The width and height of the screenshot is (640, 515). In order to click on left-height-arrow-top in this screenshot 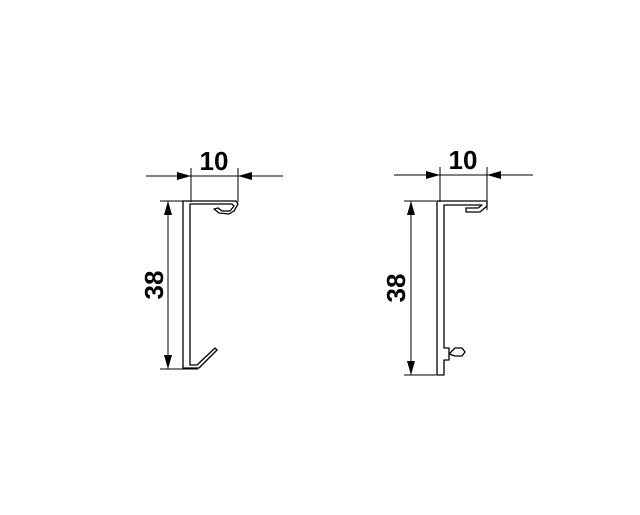, I will do `click(168, 208)`.